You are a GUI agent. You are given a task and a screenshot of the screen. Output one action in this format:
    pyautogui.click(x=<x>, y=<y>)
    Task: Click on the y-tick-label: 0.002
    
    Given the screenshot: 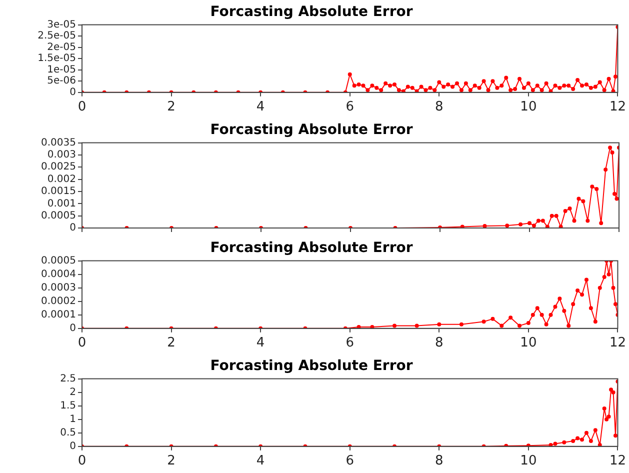 What is the action you would take?
    pyautogui.click(x=61, y=179)
    